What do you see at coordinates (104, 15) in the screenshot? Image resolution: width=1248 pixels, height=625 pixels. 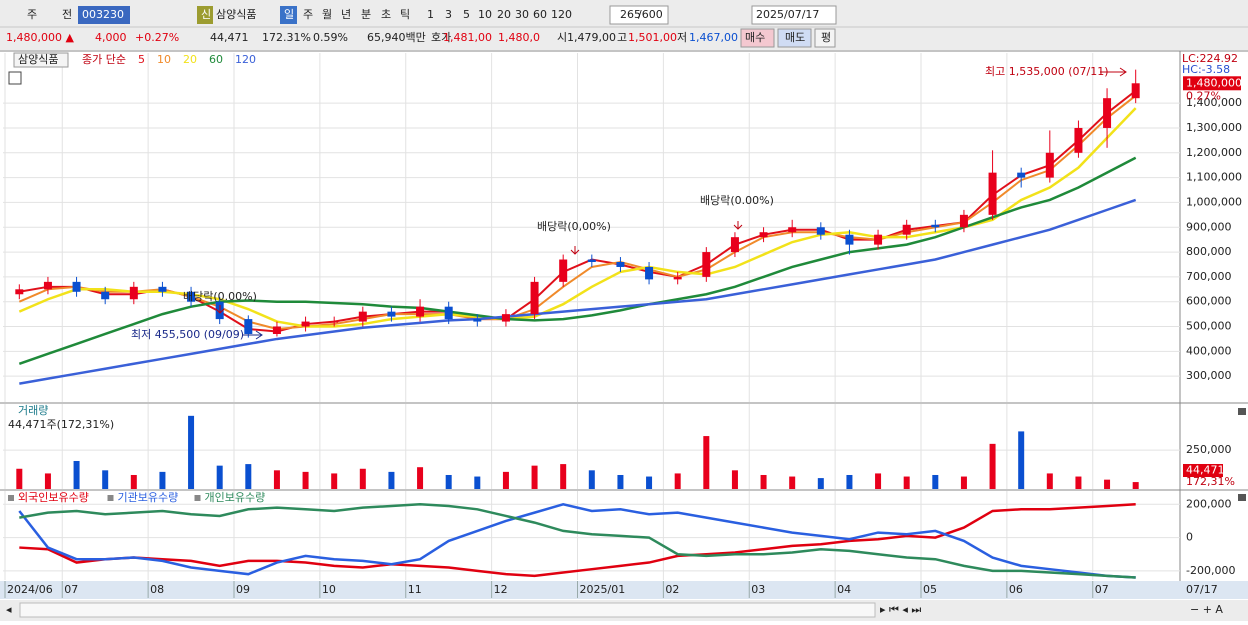 I see `code-field` at bounding box center [104, 15].